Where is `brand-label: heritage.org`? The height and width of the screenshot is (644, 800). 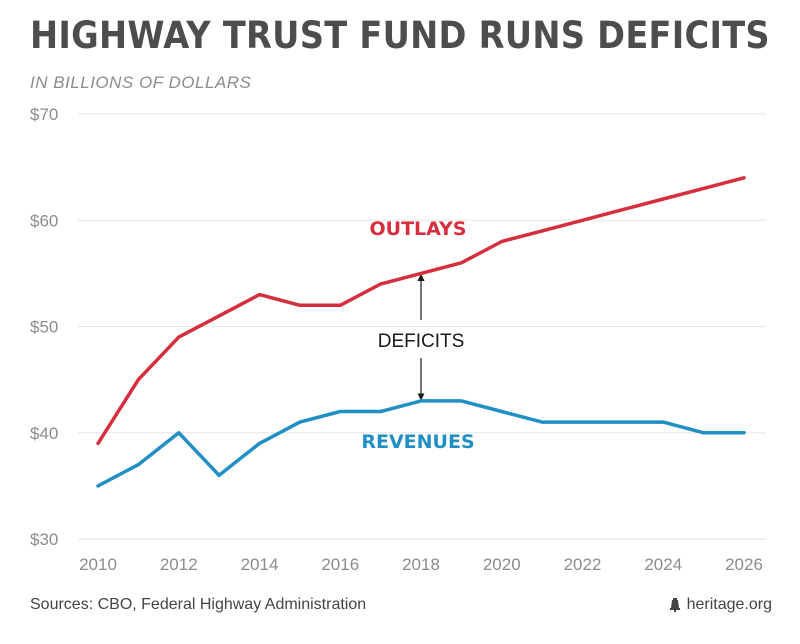
brand-label: heritage.org is located at coordinates (729, 604).